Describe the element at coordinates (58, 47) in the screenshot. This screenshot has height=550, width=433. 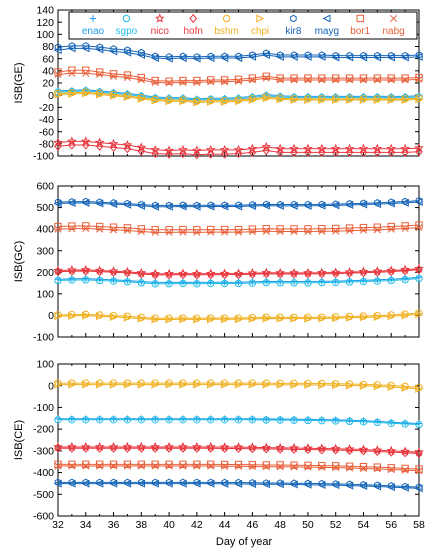
I see `data-point-kir8` at that location.